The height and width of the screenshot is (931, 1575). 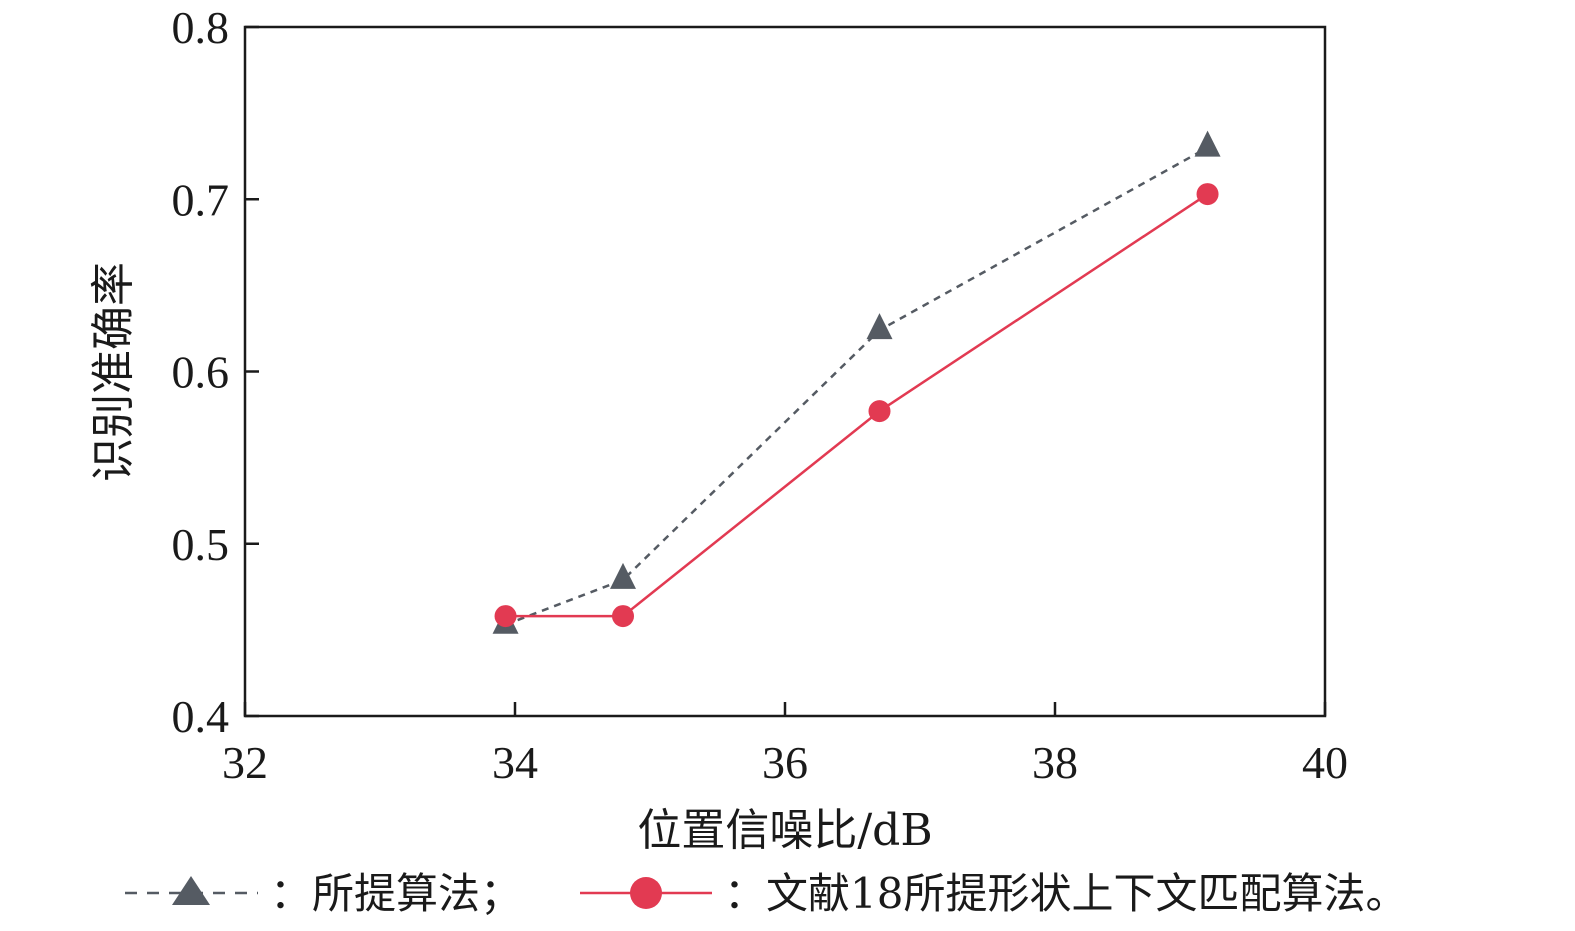 I want to click on legend-circle-marker, so click(x=646, y=893).